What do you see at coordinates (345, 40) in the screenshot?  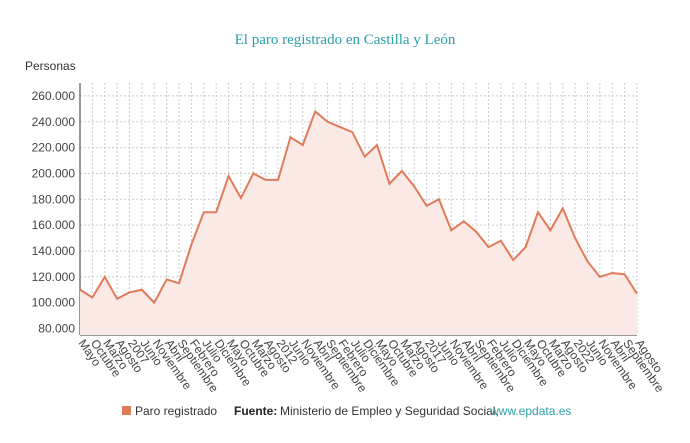 I see `chart-title: El paro registrado en Castilla y León` at bounding box center [345, 40].